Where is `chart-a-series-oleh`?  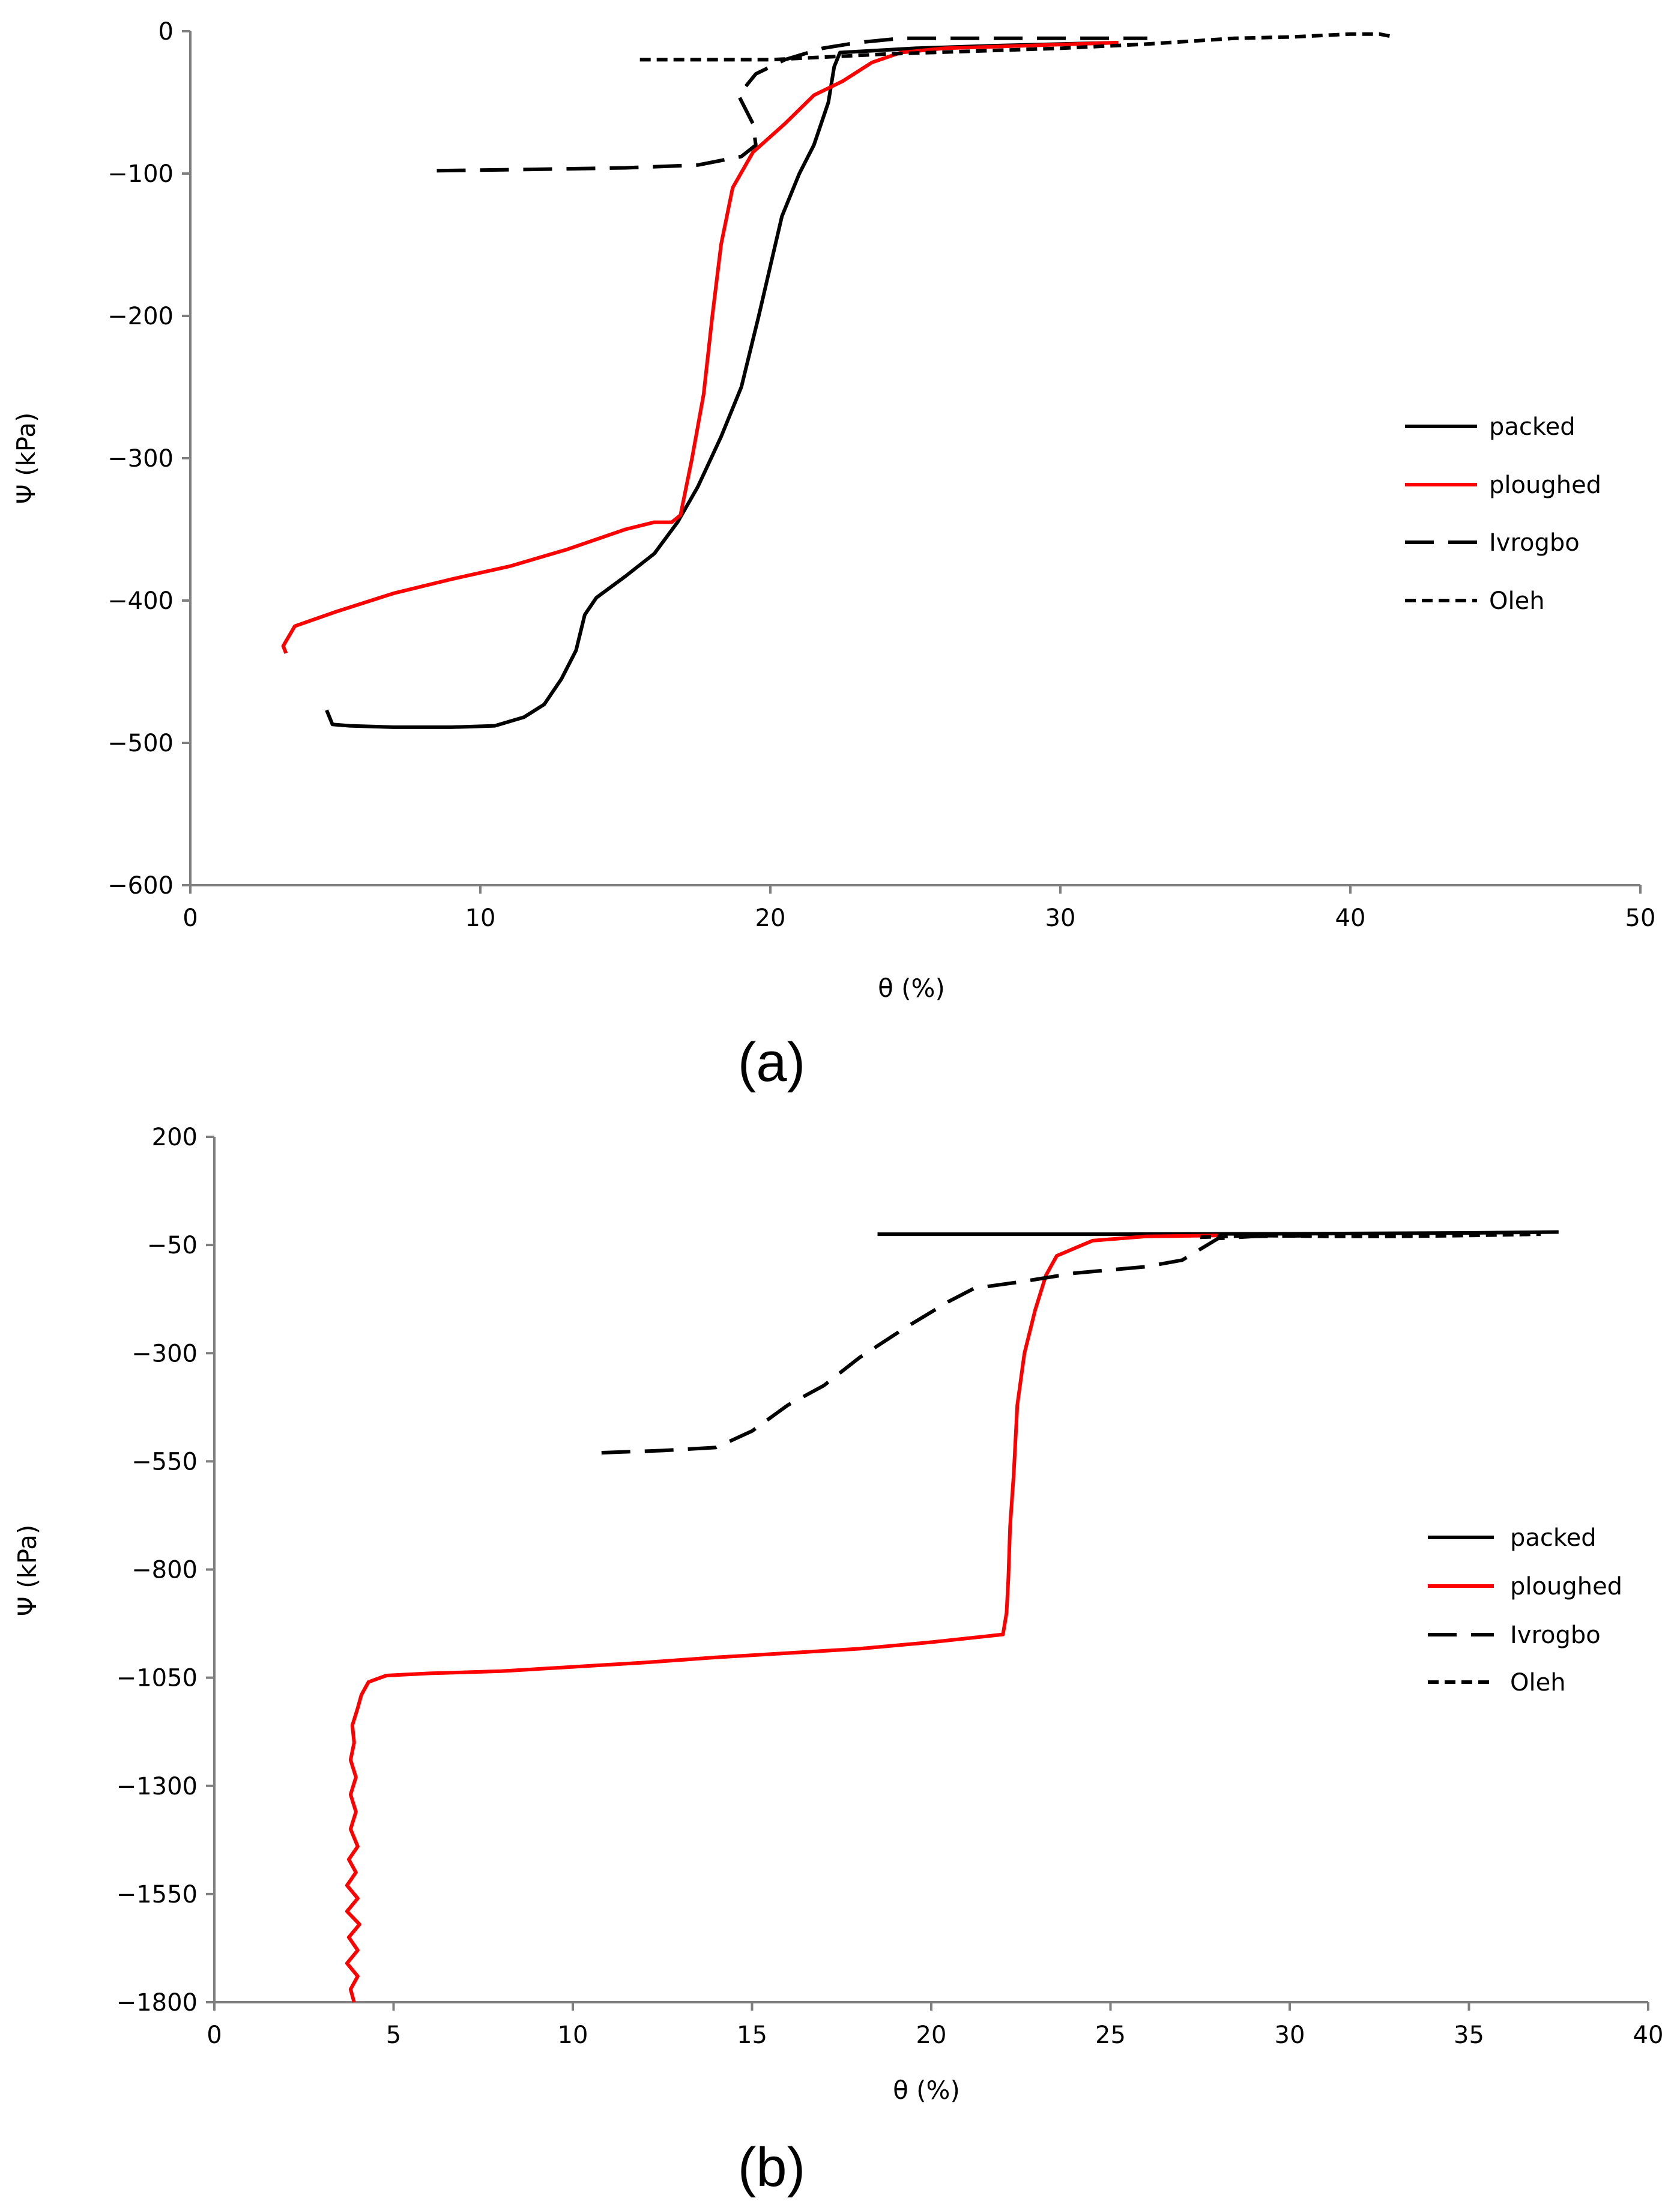
chart-a-series-oleh is located at coordinates (1016, 47).